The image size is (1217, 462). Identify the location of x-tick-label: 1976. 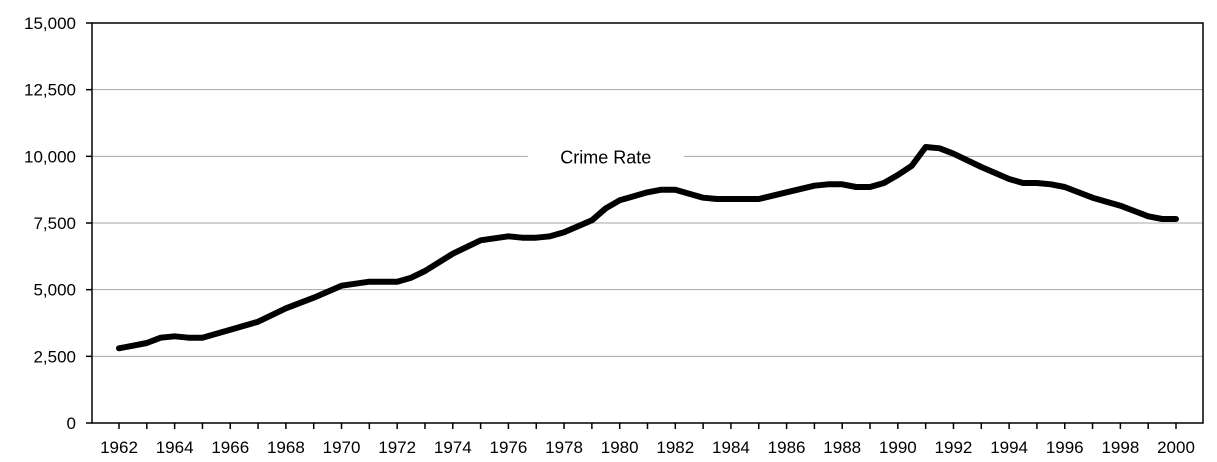
(509, 447).